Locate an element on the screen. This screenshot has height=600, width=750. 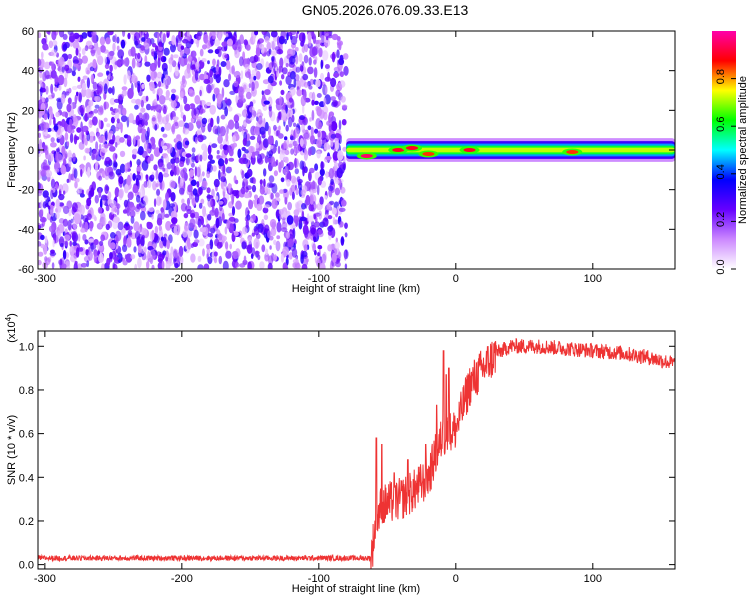
y-tick-label: 0.4 is located at coordinates (26, 478).